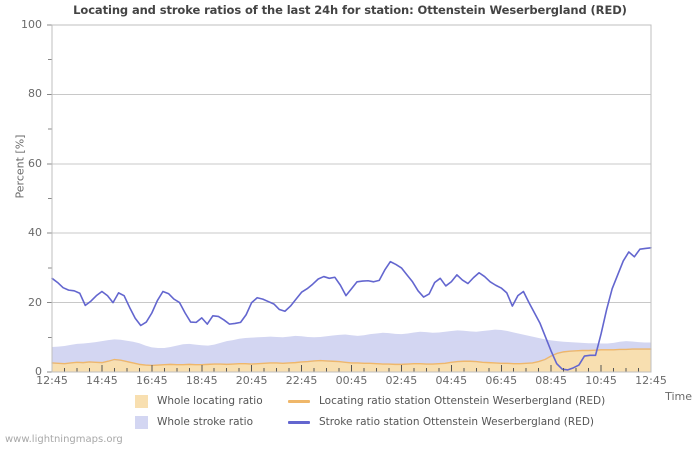 This screenshot has width=700, height=450. I want to click on legend-label-whole-locating-ratio: Whole locating ratio, so click(210, 401).